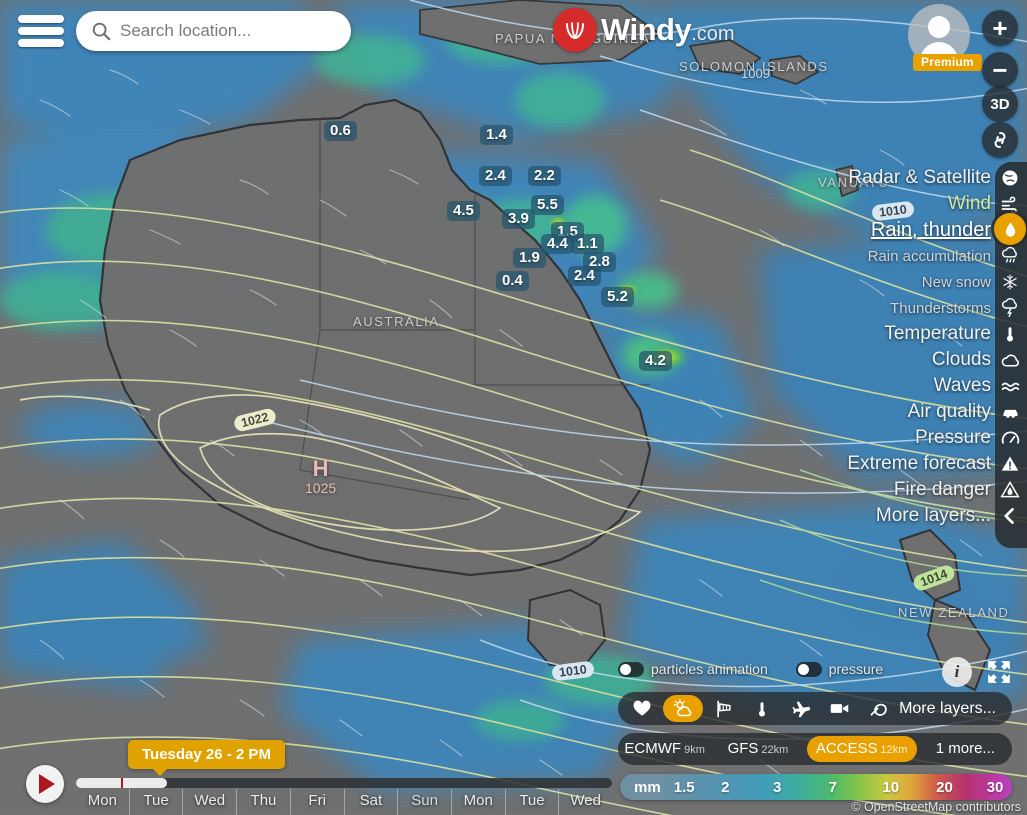  I want to click on timeline-day: Sat, so click(370, 802).